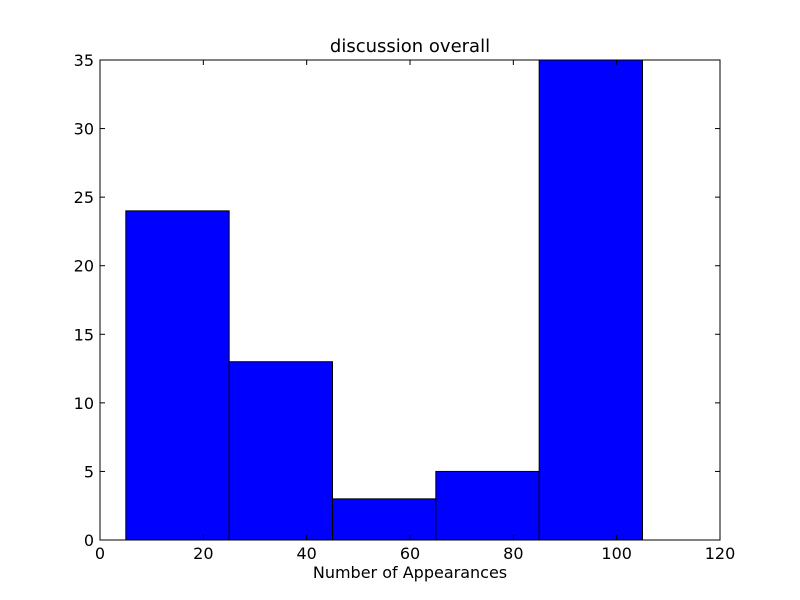  What do you see at coordinates (89, 540) in the screenshot?
I see `y-tick-label-0: 0` at bounding box center [89, 540].